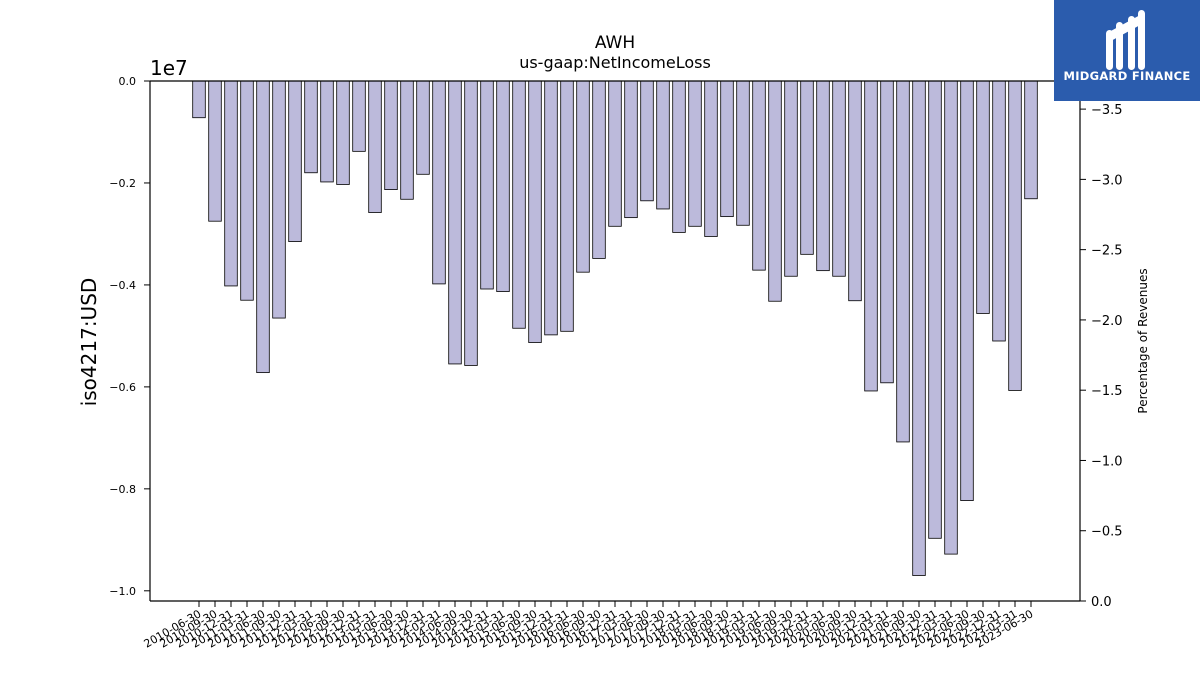 This screenshot has width=1200, height=675. I want to click on y2-tick-label: −2.5, so click(1107, 251).